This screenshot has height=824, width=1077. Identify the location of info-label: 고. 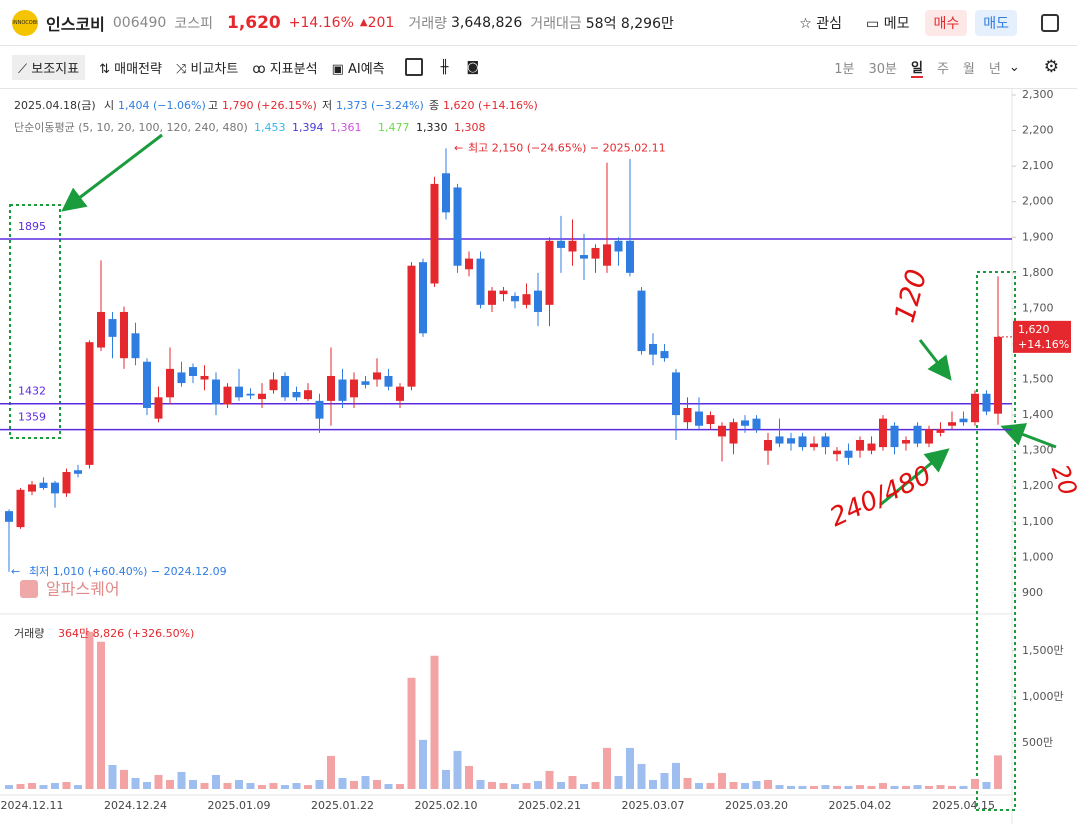
(213, 105).